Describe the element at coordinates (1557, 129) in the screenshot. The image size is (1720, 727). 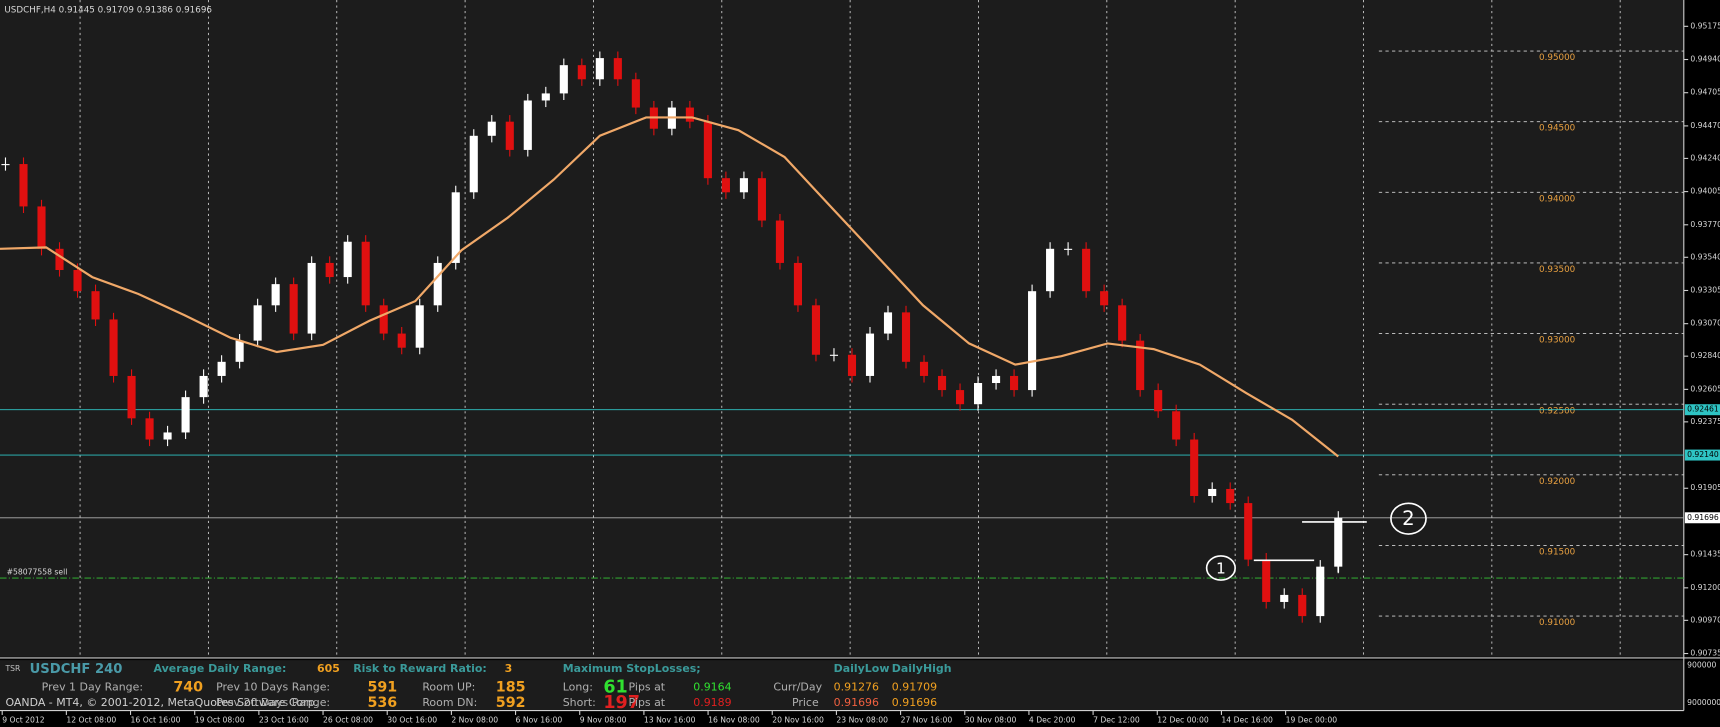
I see `level-label: 0.94500` at that location.